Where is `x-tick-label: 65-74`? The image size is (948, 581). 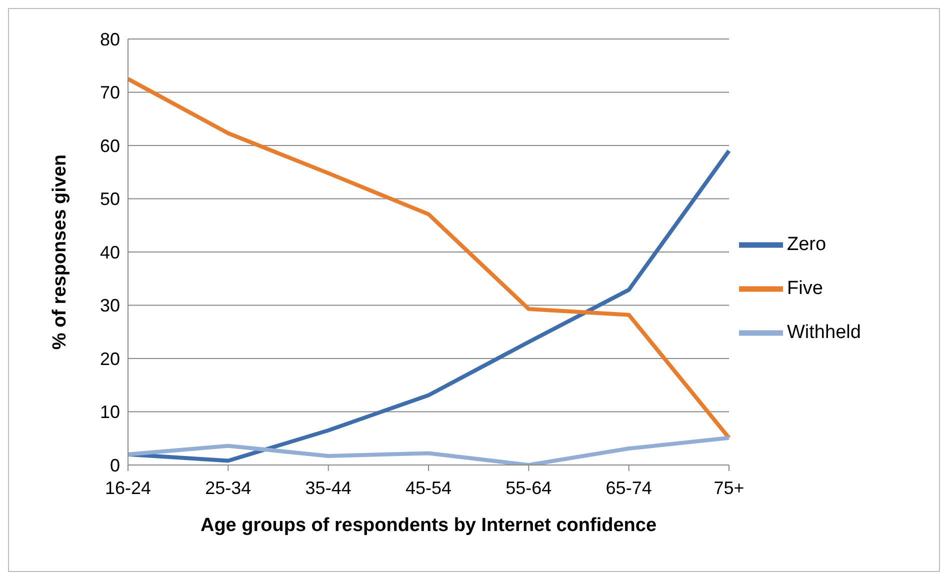 x-tick-label: 65-74 is located at coordinates (629, 488).